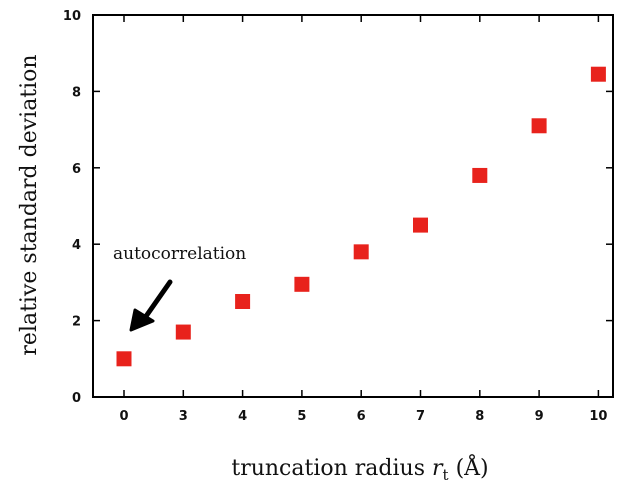 Image resolution: width=623 pixels, height=483 pixels. What do you see at coordinates (151, 305) in the screenshot?
I see `annotation-arrow` at bounding box center [151, 305].